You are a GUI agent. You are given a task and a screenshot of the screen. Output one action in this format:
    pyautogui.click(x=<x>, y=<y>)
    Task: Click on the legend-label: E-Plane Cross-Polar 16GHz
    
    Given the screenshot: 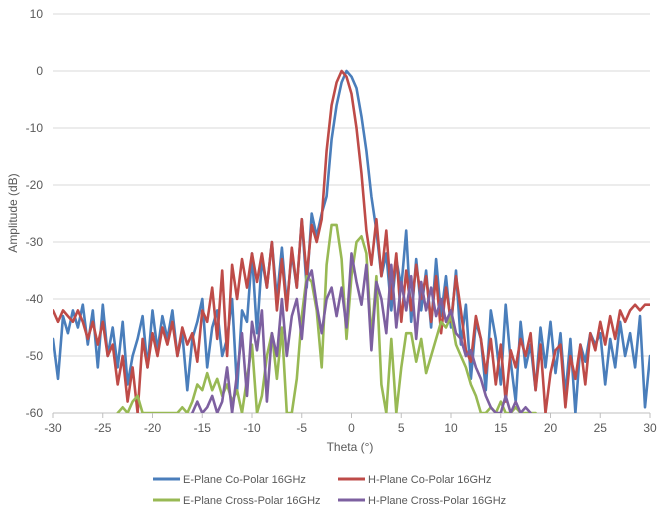 What is the action you would take?
    pyautogui.click(x=252, y=501)
    